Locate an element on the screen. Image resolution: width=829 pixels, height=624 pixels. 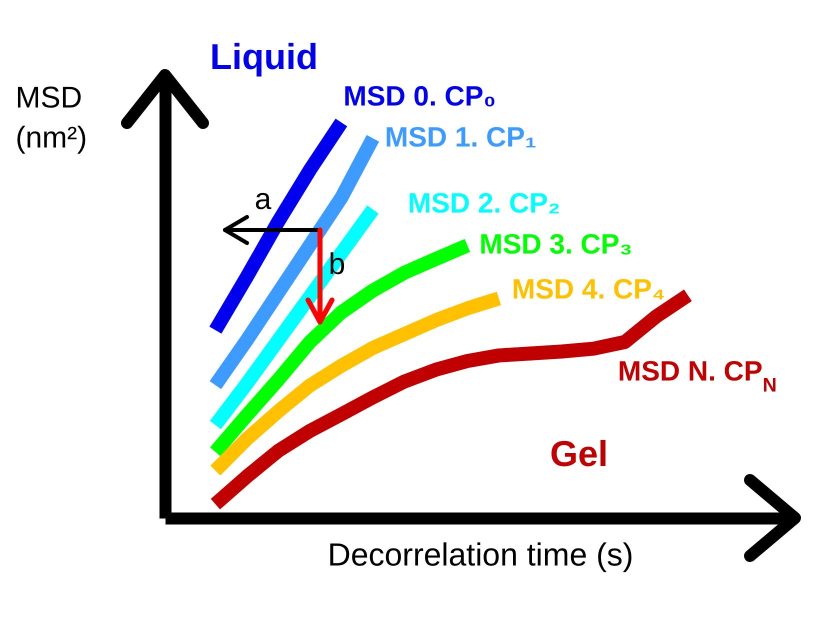
annotation: a is located at coordinates (263, 199).